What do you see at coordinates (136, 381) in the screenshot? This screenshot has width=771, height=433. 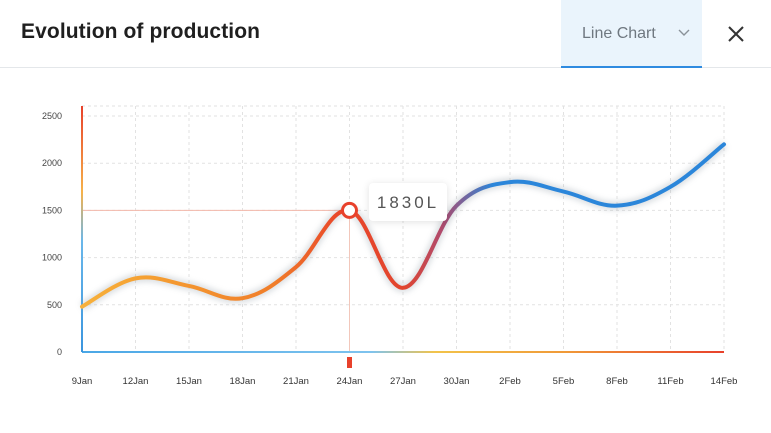 I see `x-tick-label: 12Jan` at bounding box center [136, 381].